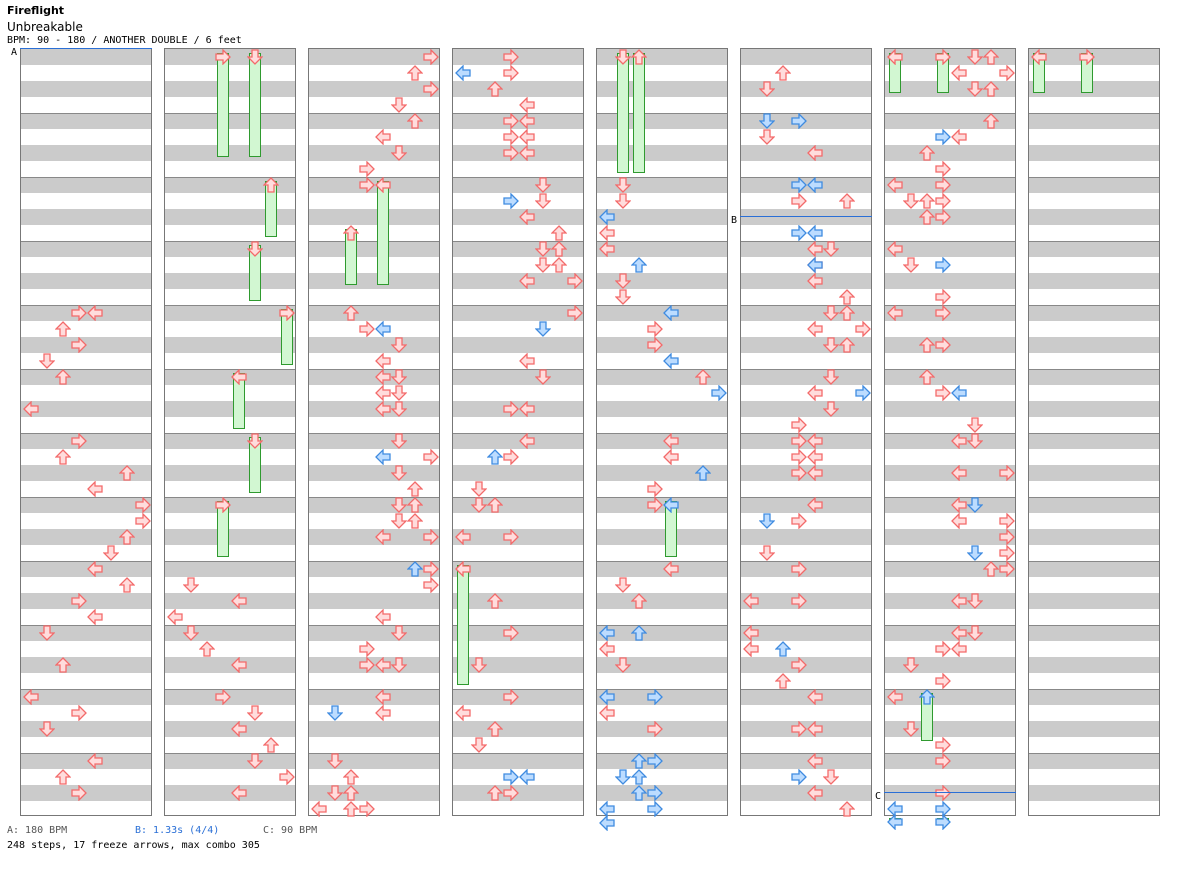 The image size is (1184, 876). What do you see at coordinates (36, 10) in the screenshot?
I see `song-title: Fireflight` at bounding box center [36, 10].